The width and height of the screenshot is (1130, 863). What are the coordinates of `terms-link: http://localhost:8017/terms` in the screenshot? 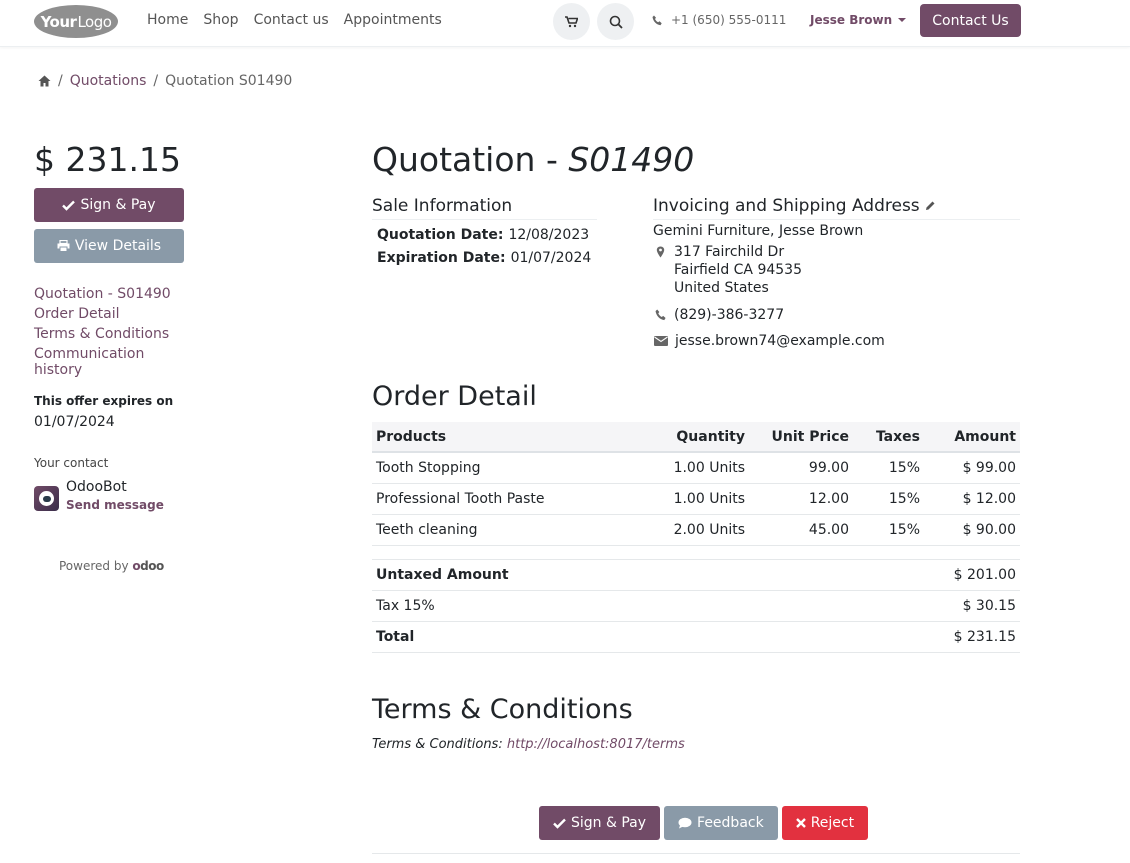 It's located at (595, 744).